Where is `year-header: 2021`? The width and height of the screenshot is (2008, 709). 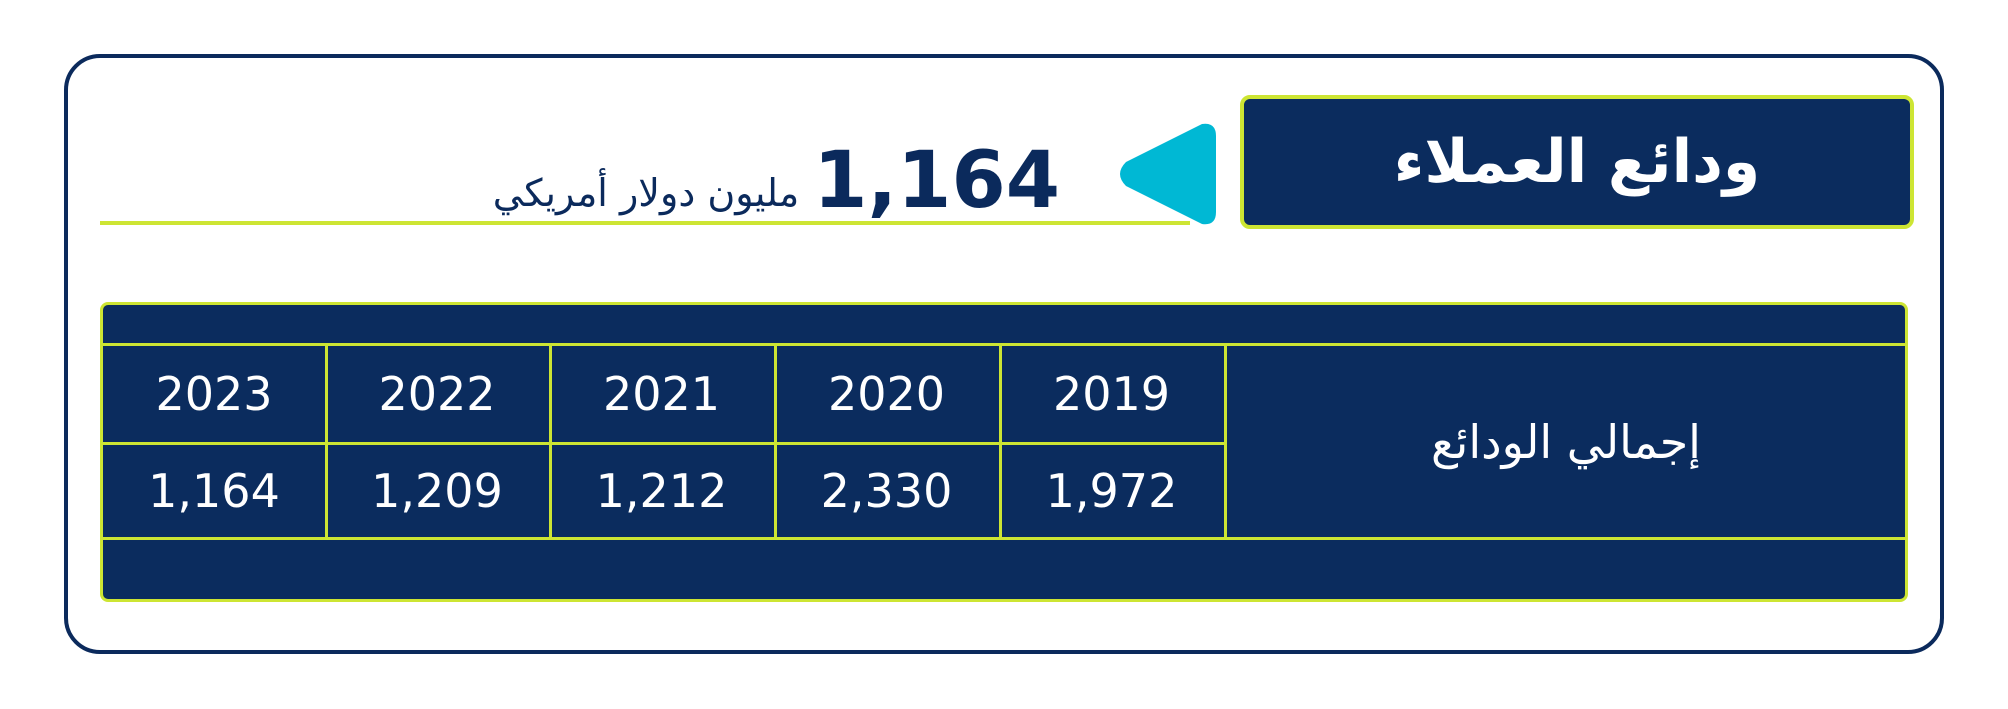 year-header: 2021 is located at coordinates (661, 394).